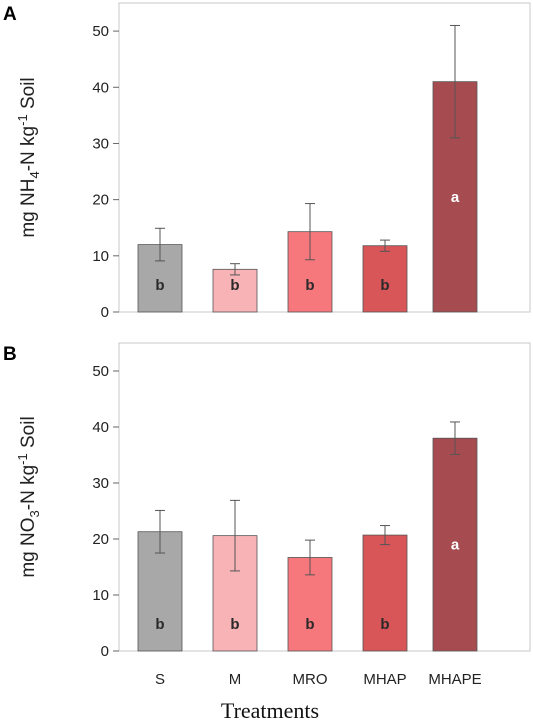 Image resolution: width=533 pixels, height=723 pixels. What do you see at coordinates (384, 679) in the screenshot?
I see `x-category-label: MHAP` at bounding box center [384, 679].